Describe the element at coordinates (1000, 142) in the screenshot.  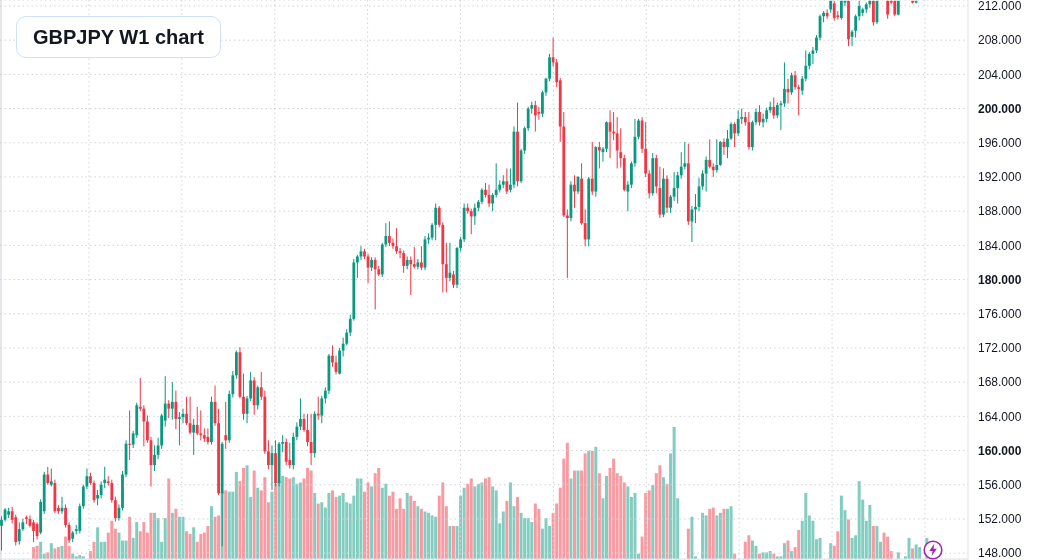
I see `y-tick-label: 196.000` at that location.